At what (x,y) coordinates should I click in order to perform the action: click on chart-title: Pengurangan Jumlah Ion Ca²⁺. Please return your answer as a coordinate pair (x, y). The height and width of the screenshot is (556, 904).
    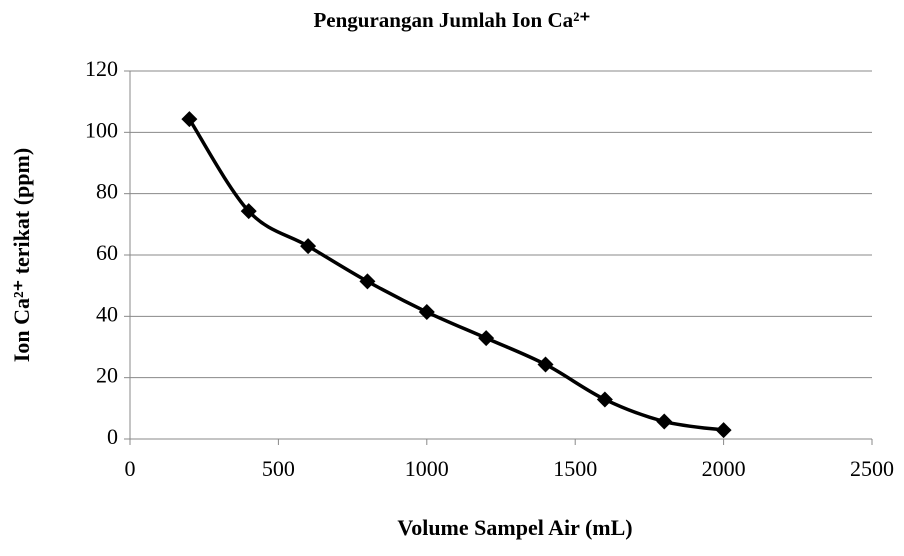
    Looking at the image, I should click on (451, 20).